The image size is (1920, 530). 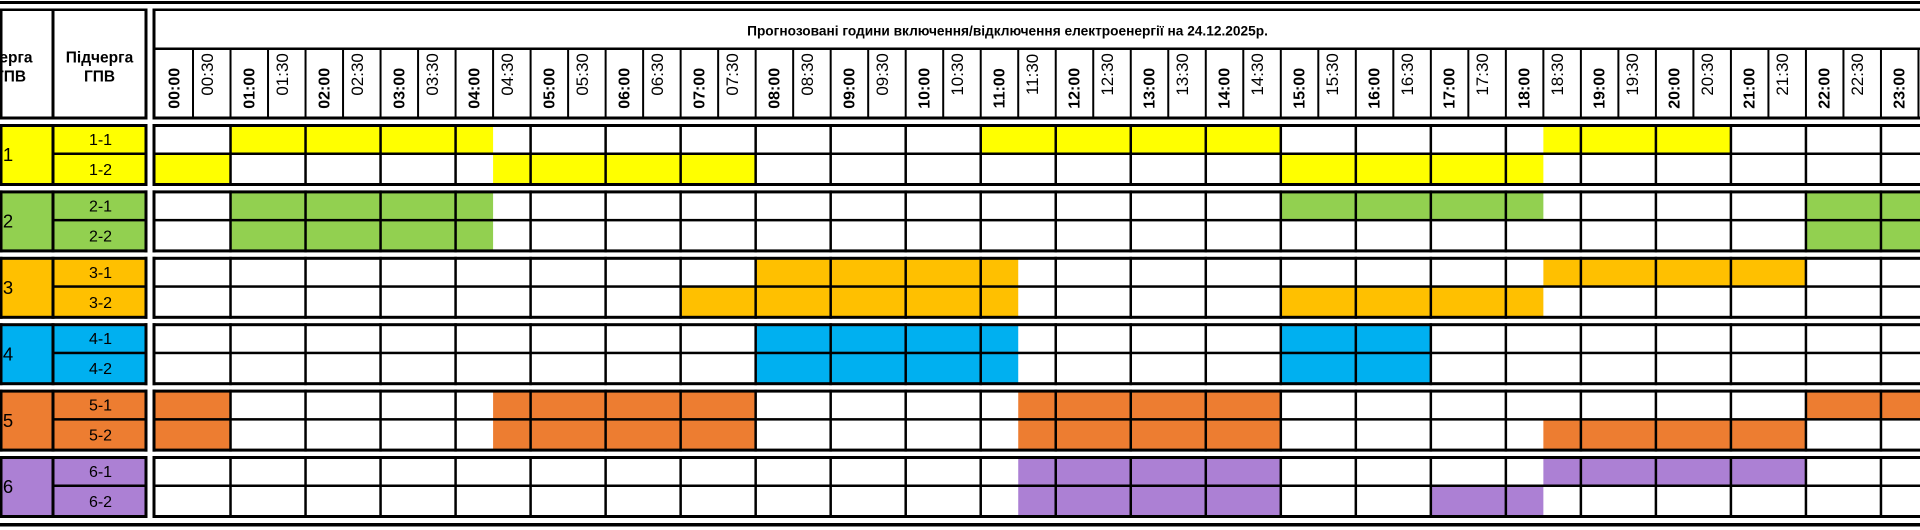 I want to click on svg-text: 05:30, so click(x=582, y=74).